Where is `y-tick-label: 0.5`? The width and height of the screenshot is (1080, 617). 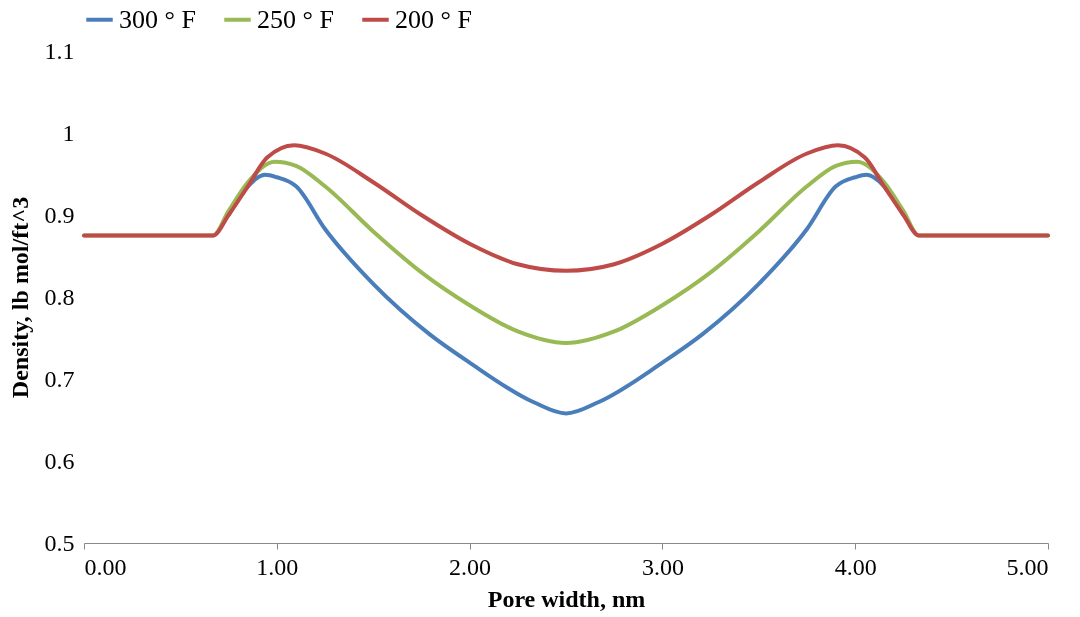
y-tick-label: 0.5 is located at coordinates (59, 542).